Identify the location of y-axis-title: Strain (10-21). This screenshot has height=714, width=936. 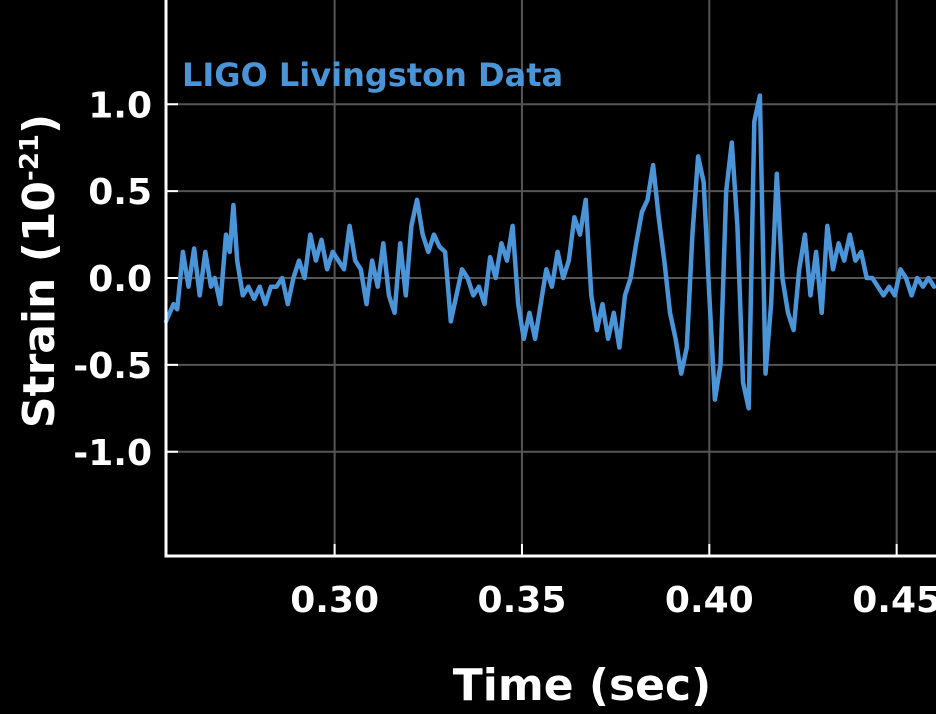
(39, 271).